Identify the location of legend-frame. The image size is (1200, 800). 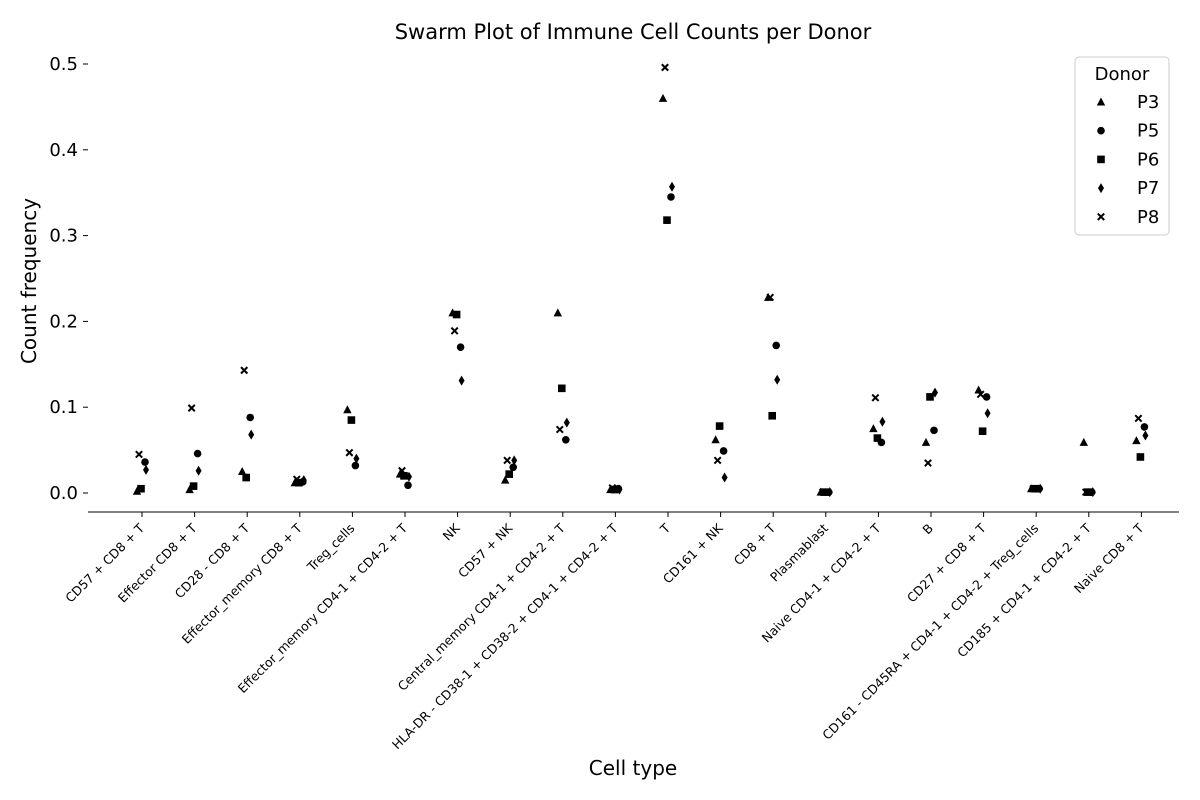
(1122, 146).